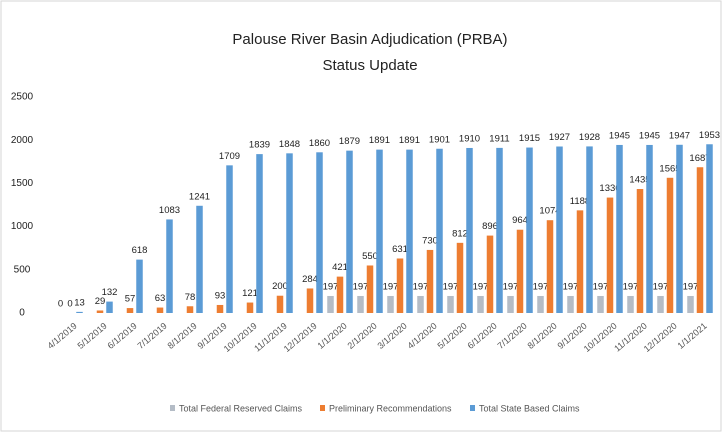 The height and width of the screenshot is (432, 722). Describe the element at coordinates (169, 210) in the screenshot. I see `value-label: 1083` at that location.